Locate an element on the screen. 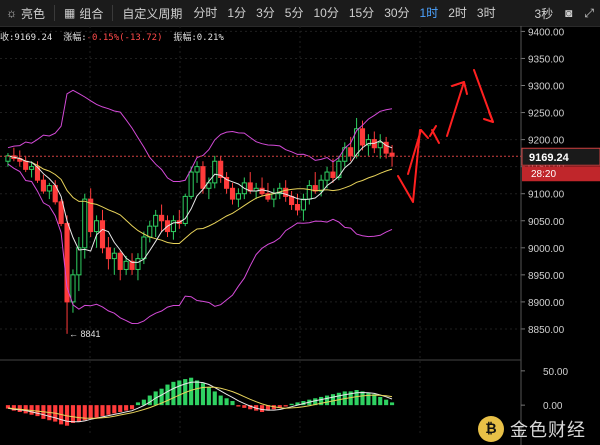  fullscreen-button: ⤢ is located at coordinates (589, 13).